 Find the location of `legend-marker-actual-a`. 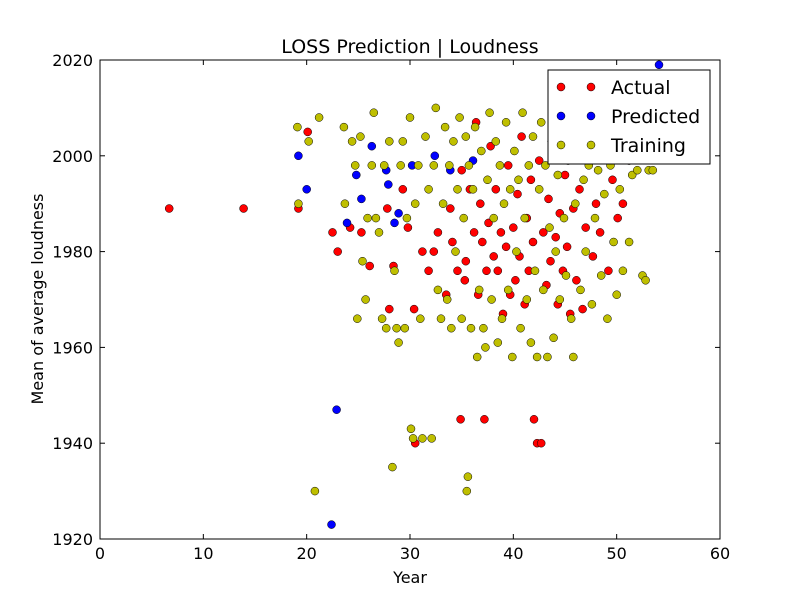

legend-marker-actual-a is located at coordinates (561, 87).